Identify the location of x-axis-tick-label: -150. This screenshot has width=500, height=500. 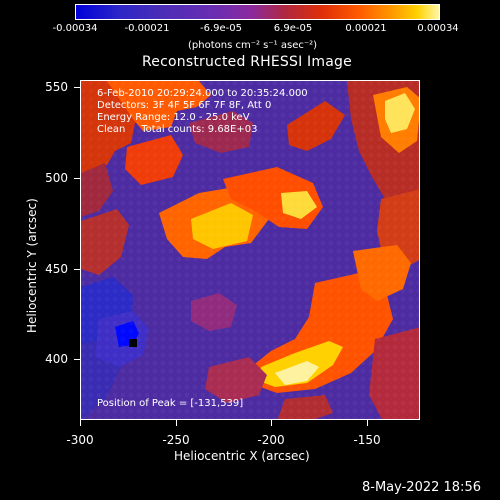
(367, 440).